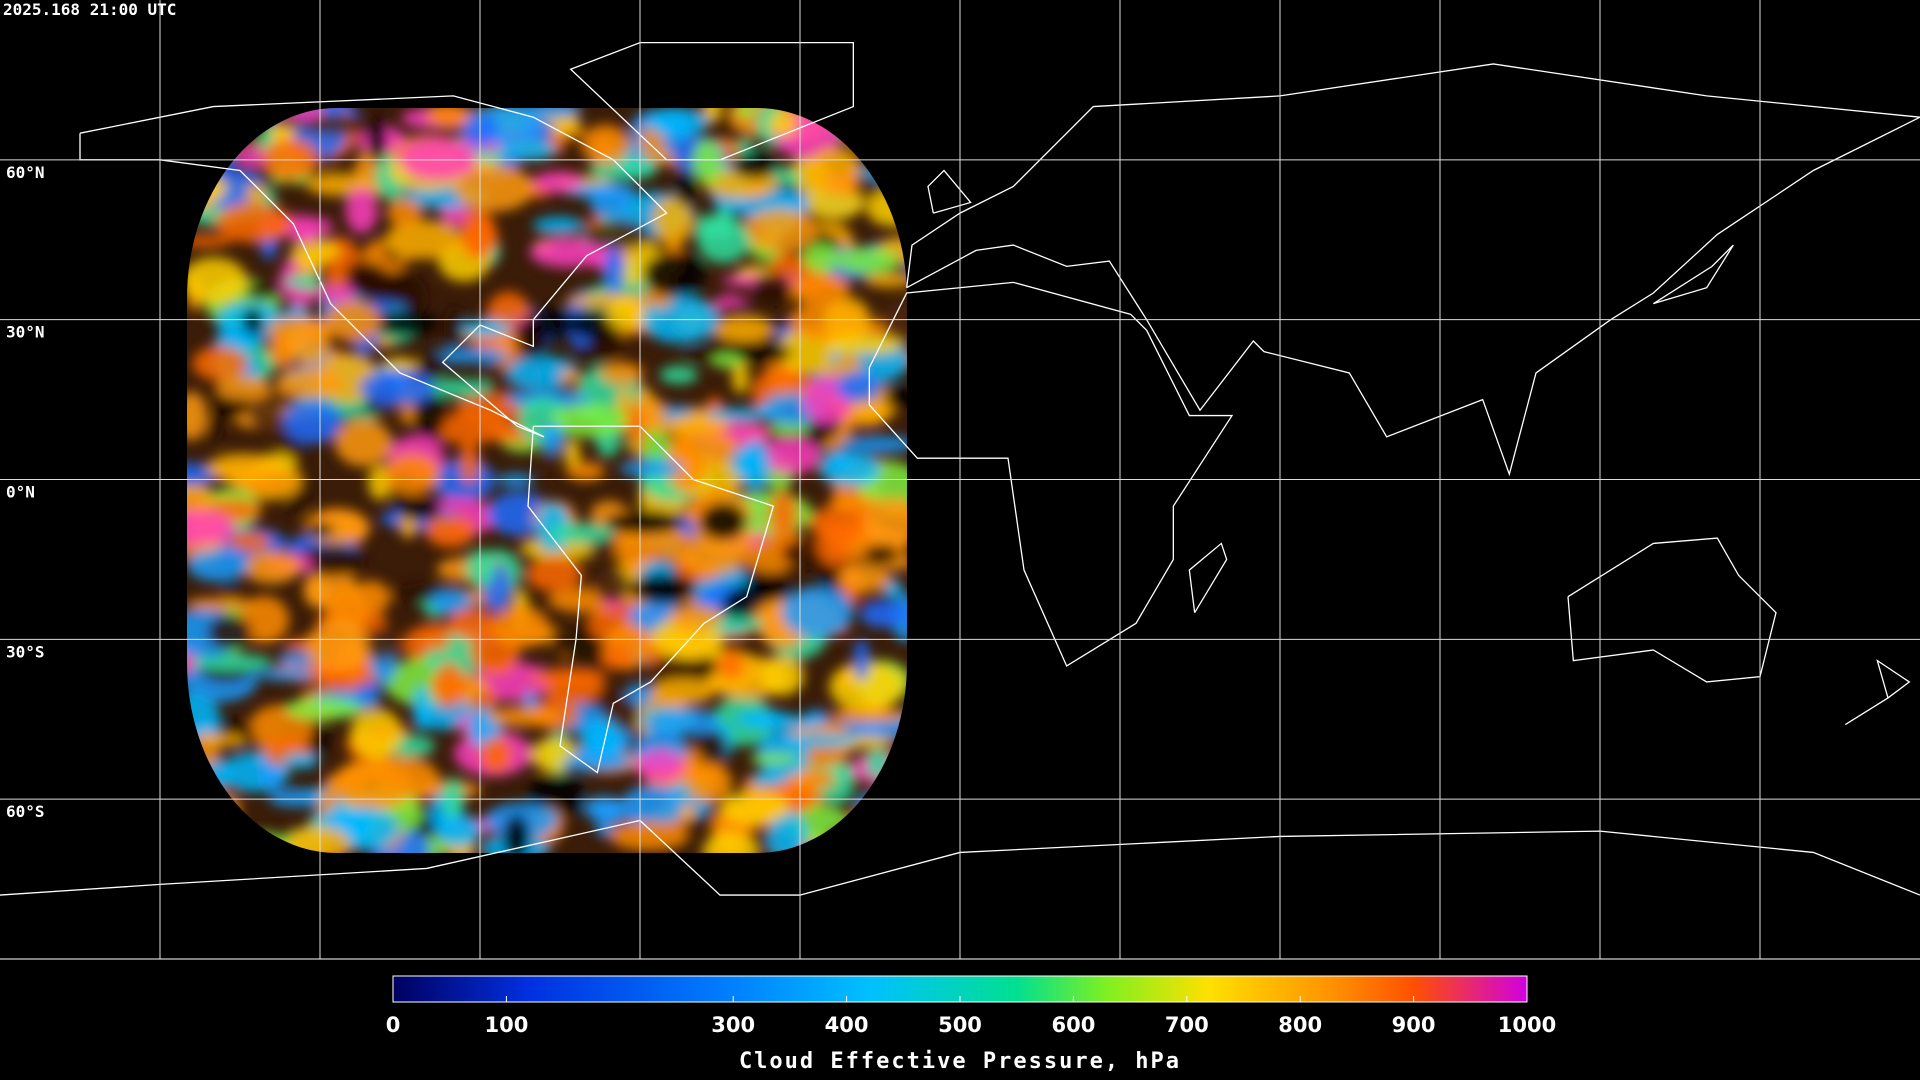 The width and height of the screenshot is (1920, 1080). I want to click on colorbar-tick-label: 300, so click(733, 1025).